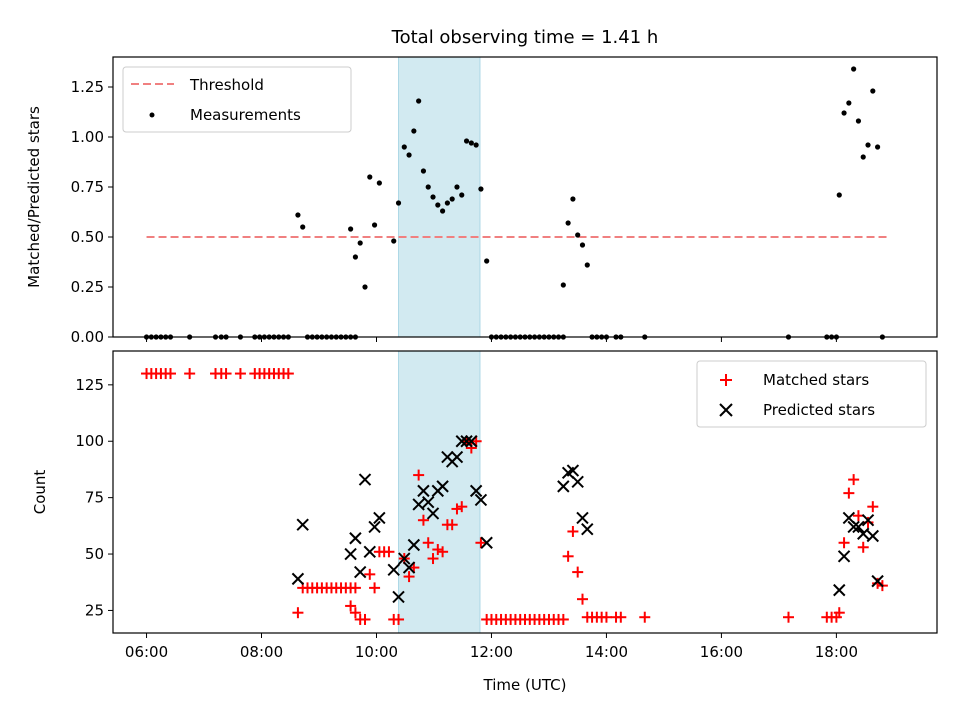 The image size is (960, 720). What do you see at coordinates (92, 212) in the screenshot?
I see `top-y-ticks: 0.00 0.25 0.50 0.75 1.00 1.25` at bounding box center [92, 212].